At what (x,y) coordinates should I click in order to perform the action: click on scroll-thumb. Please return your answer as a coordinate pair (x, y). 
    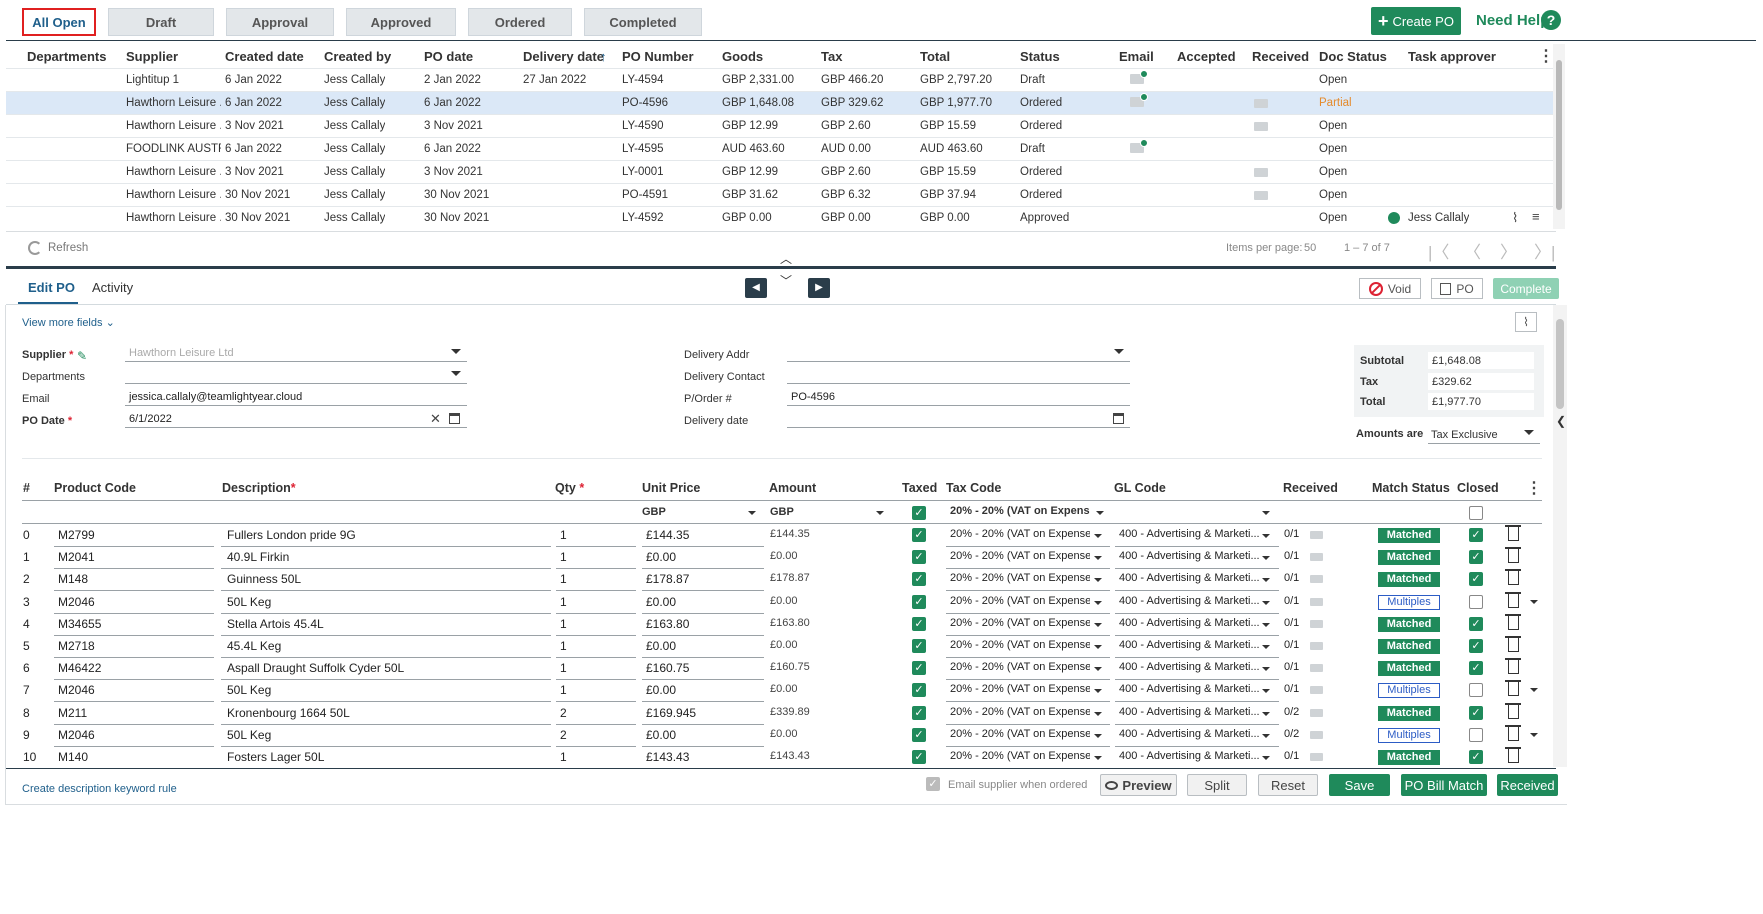
    Looking at the image, I should click on (1559, 135).